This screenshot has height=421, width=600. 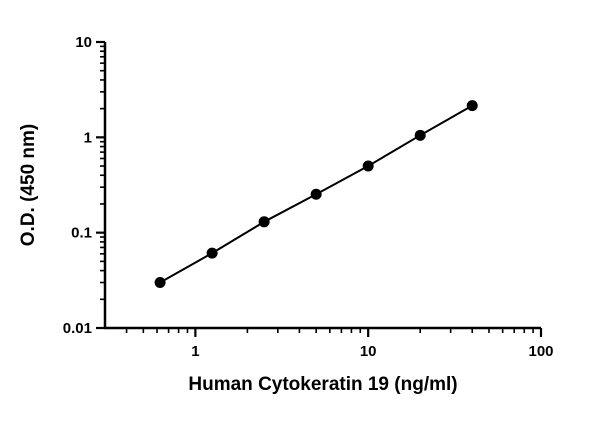 What do you see at coordinates (88, 137) in the screenshot?
I see `y-tick-label: 1` at bounding box center [88, 137].